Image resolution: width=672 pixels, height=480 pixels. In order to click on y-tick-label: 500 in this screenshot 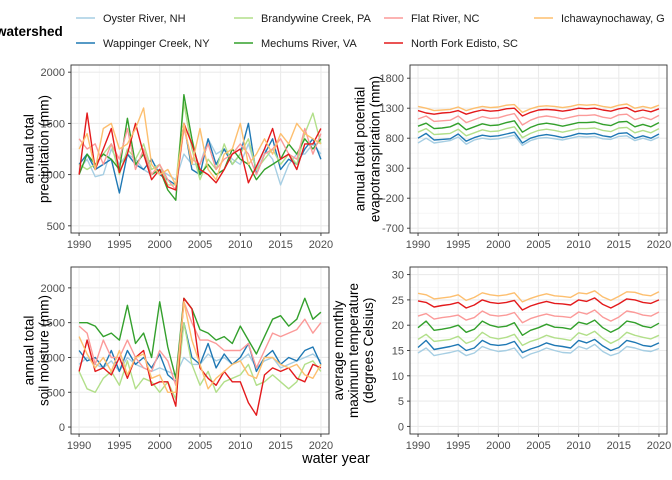, I will do `click(56, 227)`.